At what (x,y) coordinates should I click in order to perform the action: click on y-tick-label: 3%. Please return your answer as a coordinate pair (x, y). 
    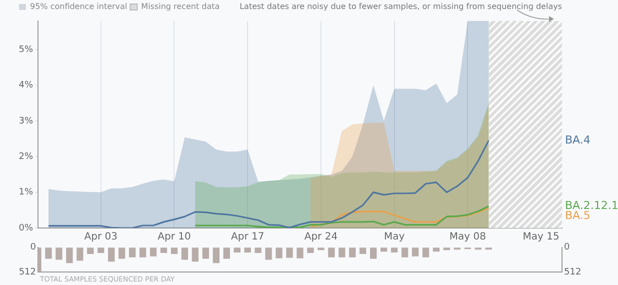
    Looking at the image, I should click on (26, 121).